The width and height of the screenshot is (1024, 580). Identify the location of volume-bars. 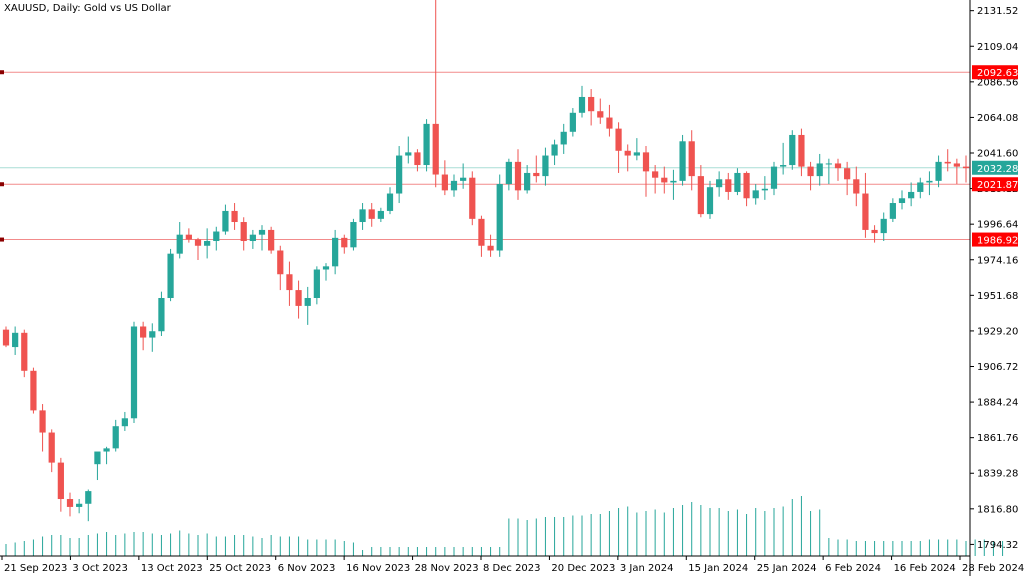
(504, 526).